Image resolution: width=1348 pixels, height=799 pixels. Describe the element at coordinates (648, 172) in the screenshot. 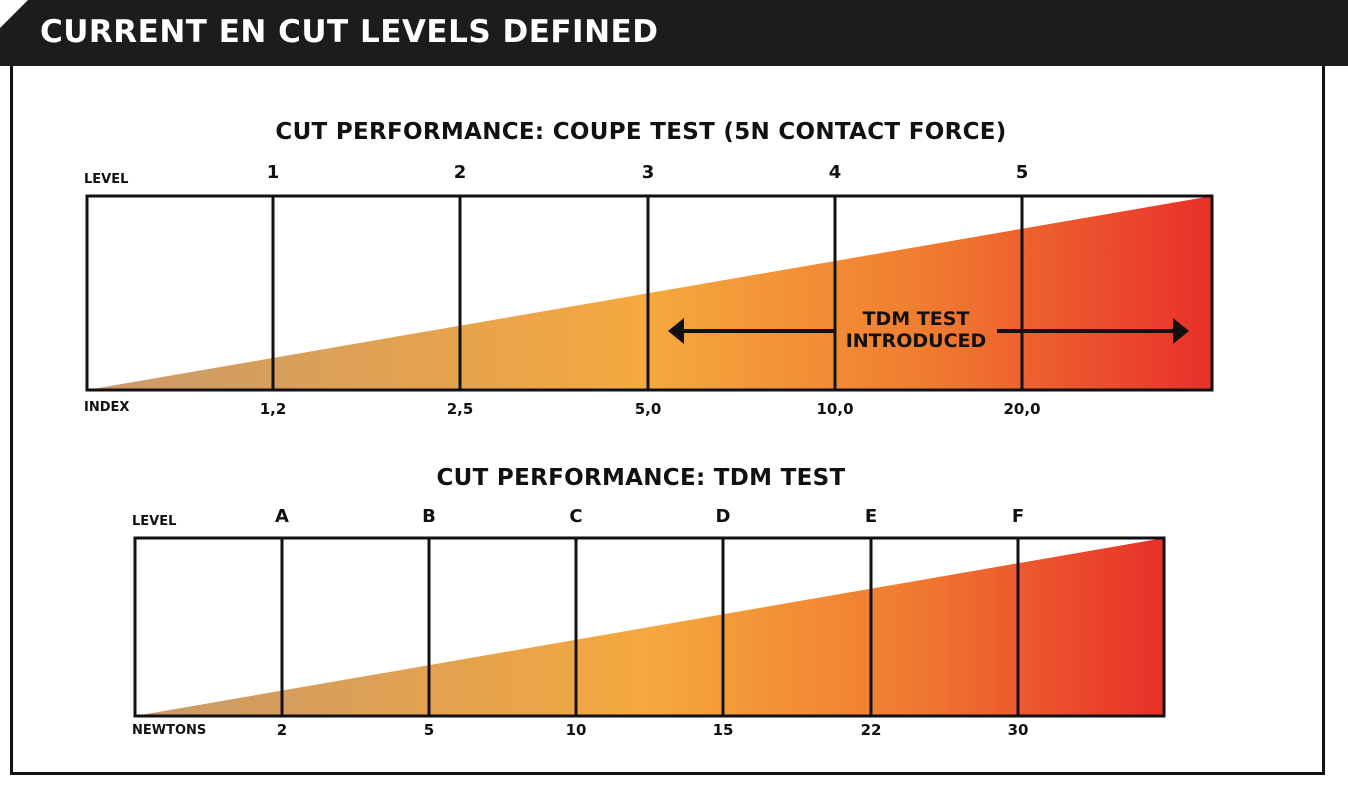

I see `coupe-level-3: 3` at that location.